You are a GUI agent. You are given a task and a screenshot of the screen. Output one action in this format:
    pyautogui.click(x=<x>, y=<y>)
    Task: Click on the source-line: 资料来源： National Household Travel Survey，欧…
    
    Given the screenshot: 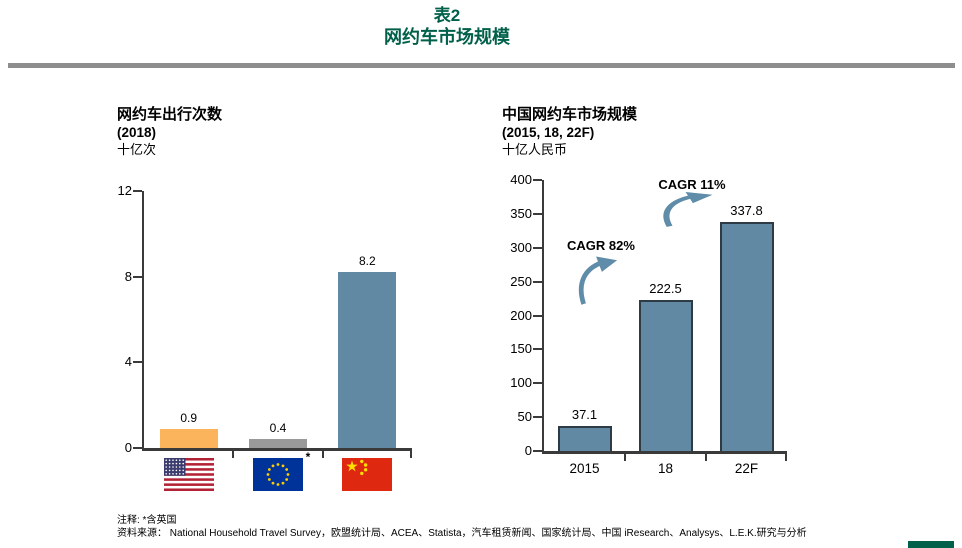 What is the action you would take?
    pyautogui.click(x=462, y=533)
    